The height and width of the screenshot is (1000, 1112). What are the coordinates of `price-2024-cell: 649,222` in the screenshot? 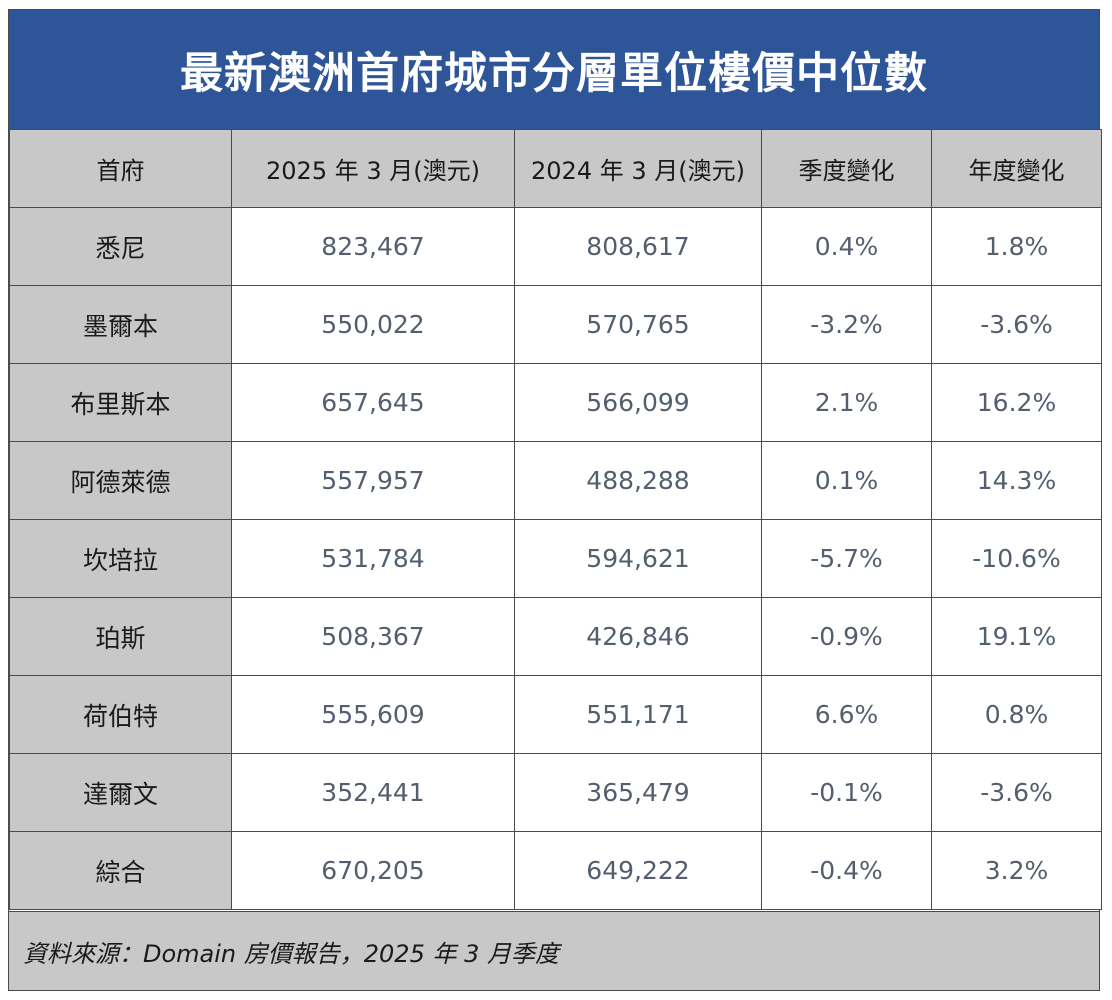 It's located at (638, 870).